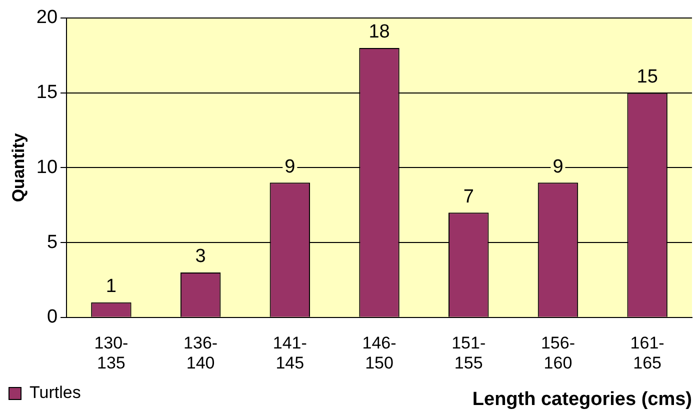 This screenshot has width=697, height=412. I want to click on data-label: 7, so click(468, 197).